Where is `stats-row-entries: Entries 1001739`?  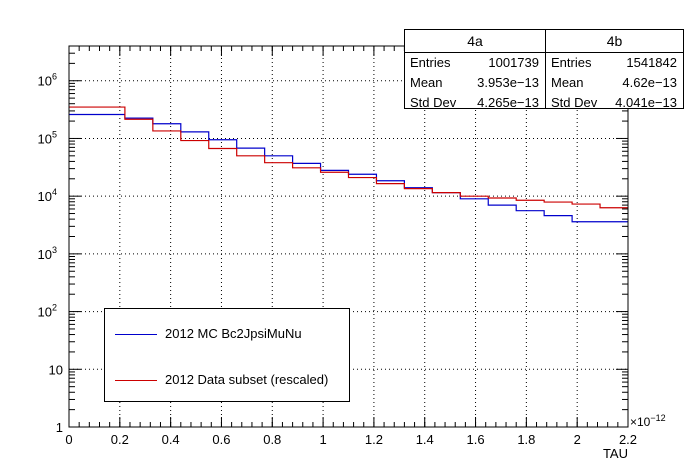 stats-row-entries: Entries 1001739 is located at coordinates (474, 62).